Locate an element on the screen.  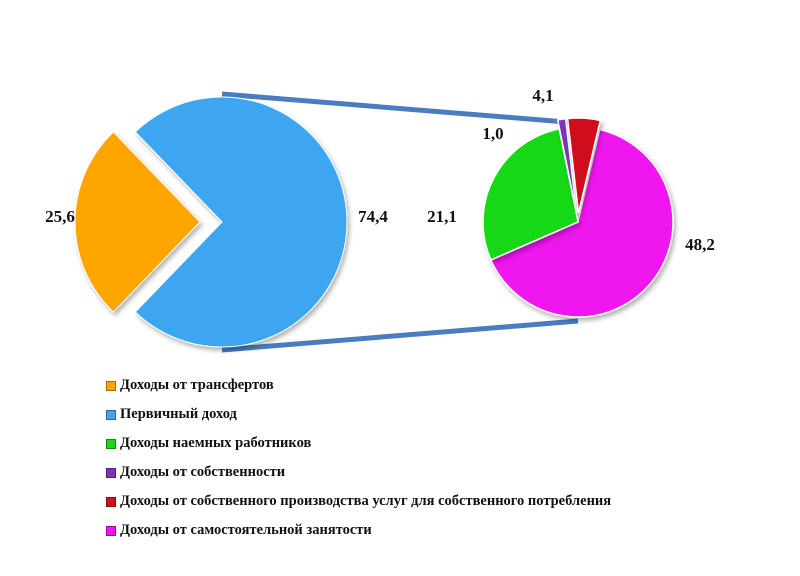
legend-item-employees: Доходы наемных работников is located at coordinates (358, 443).